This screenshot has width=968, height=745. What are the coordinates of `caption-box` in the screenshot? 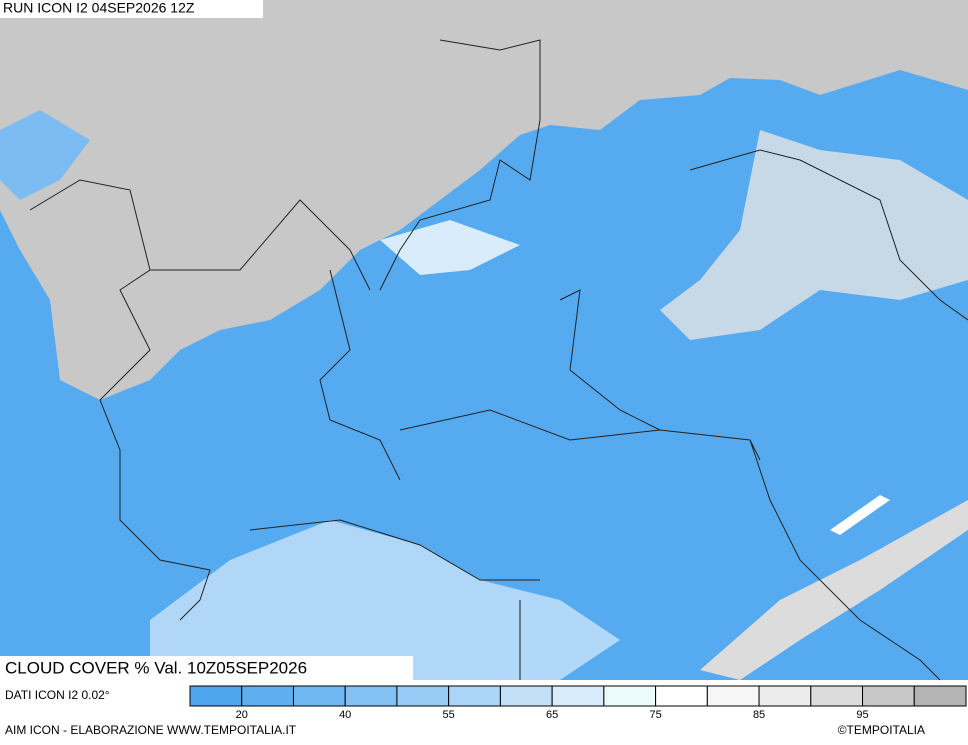 It's located at (206, 669).